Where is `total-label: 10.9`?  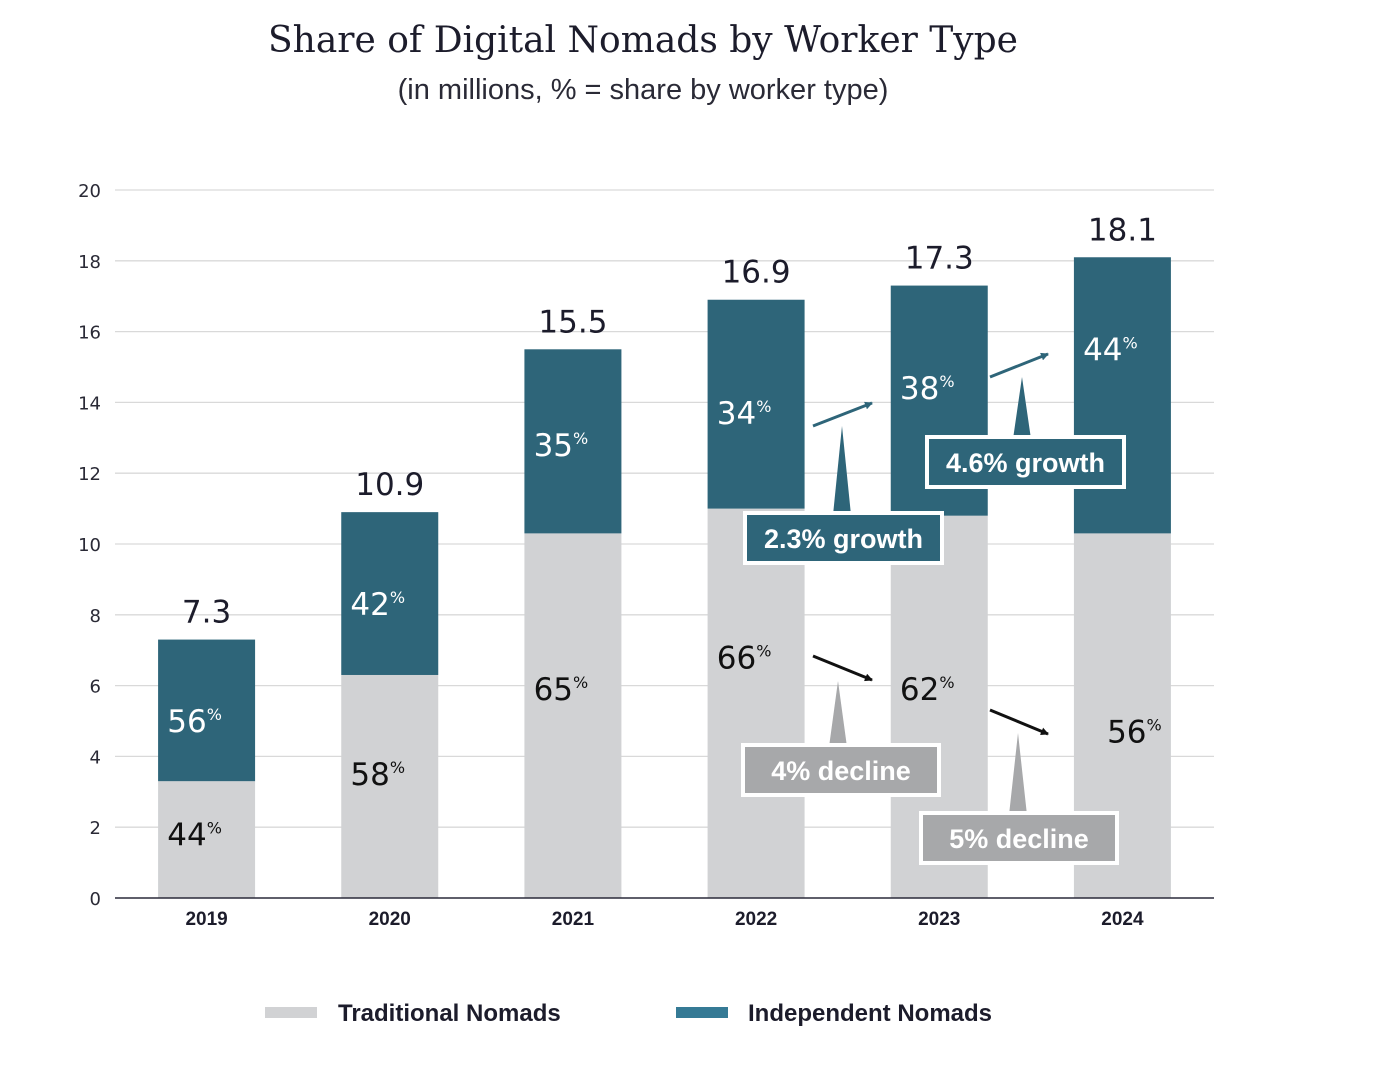
total-label: 10.9 is located at coordinates (389, 485).